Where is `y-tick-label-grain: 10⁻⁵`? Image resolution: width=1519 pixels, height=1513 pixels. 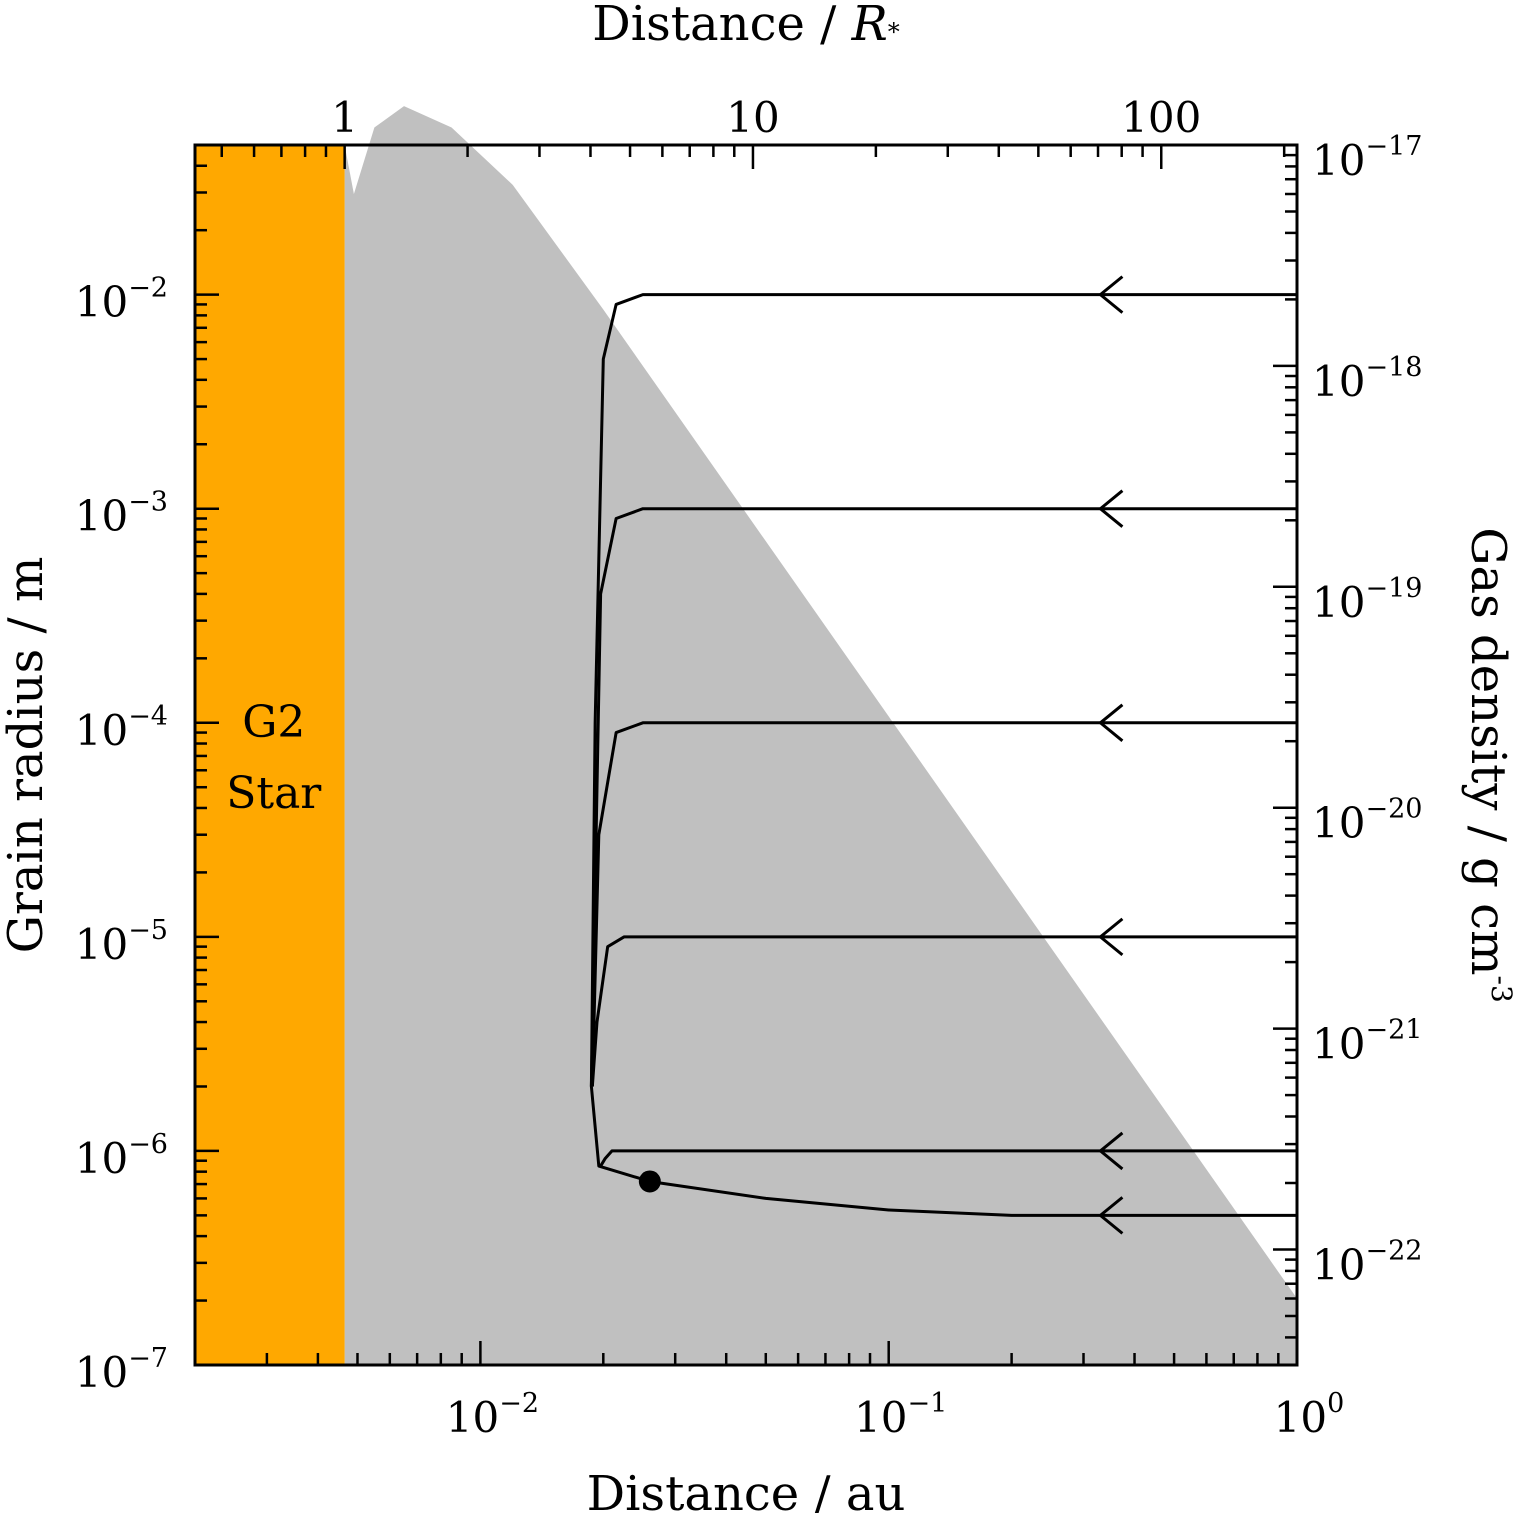
y-tick-label-grain: 10⁻⁵ is located at coordinates (121, 942).